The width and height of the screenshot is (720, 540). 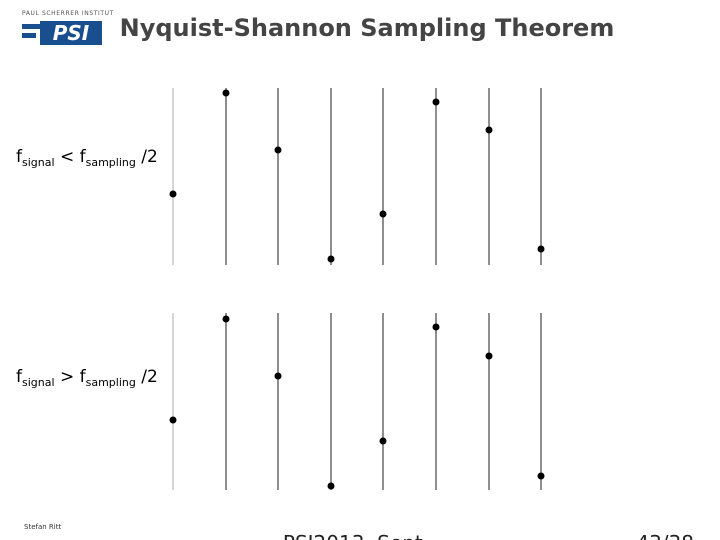 I want to click on logo-box, so click(x=71, y=33).